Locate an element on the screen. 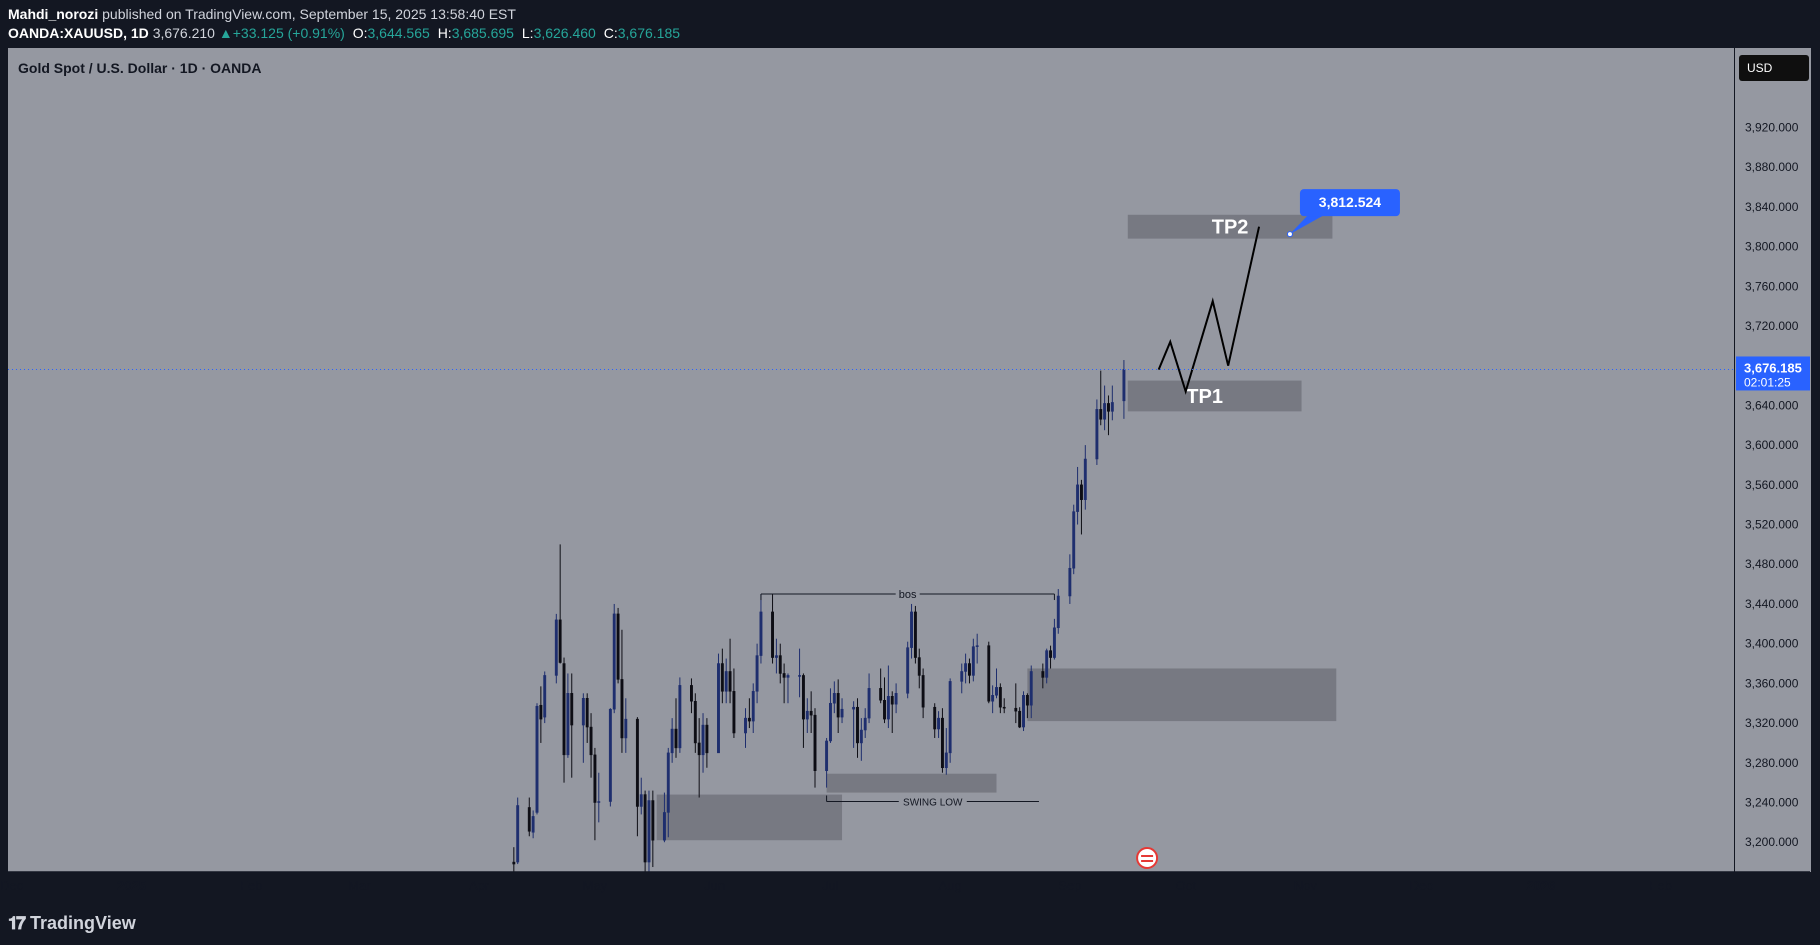 The image size is (1820, 945). currency-button: USD is located at coordinates (1774, 68).